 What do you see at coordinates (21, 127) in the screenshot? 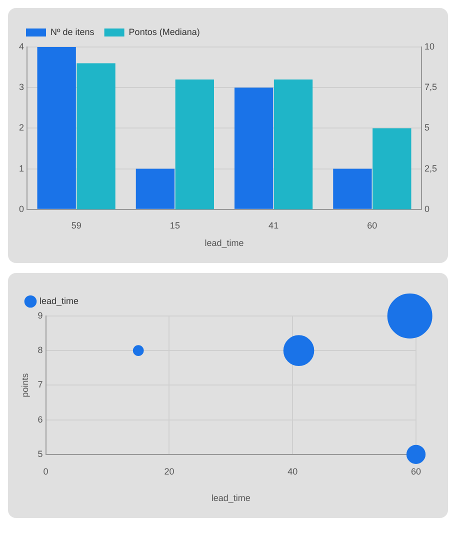
I see `y-tick-label: 2` at bounding box center [21, 127].